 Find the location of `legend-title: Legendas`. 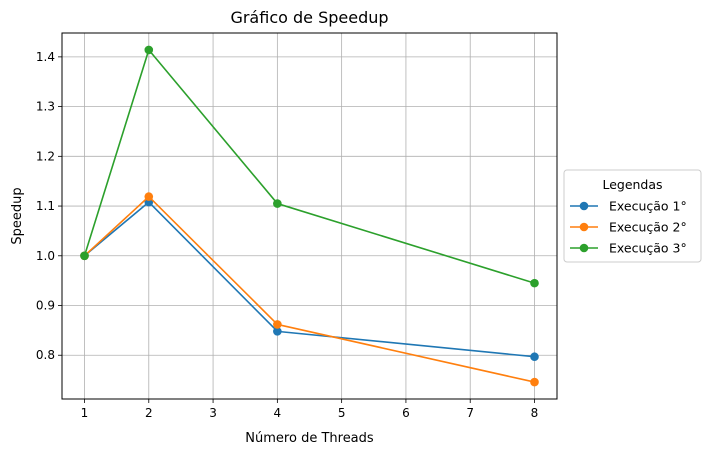

legend-title: Legendas is located at coordinates (632, 184).